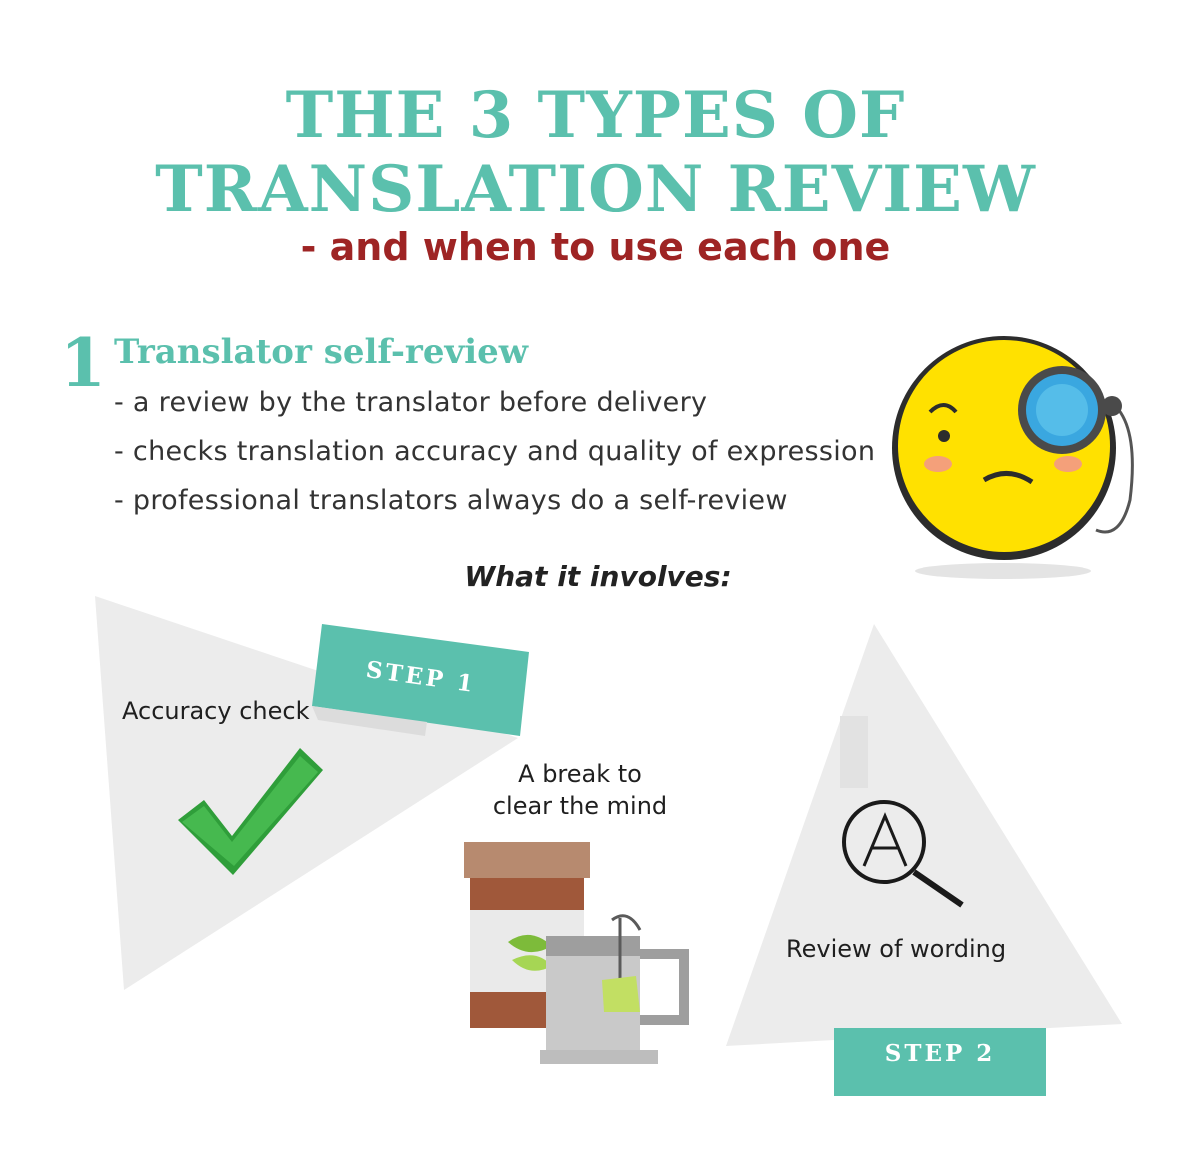 The height and width of the screenshot is (1173, 1191). I want to click on search-letter-icon, so click(903, 854).